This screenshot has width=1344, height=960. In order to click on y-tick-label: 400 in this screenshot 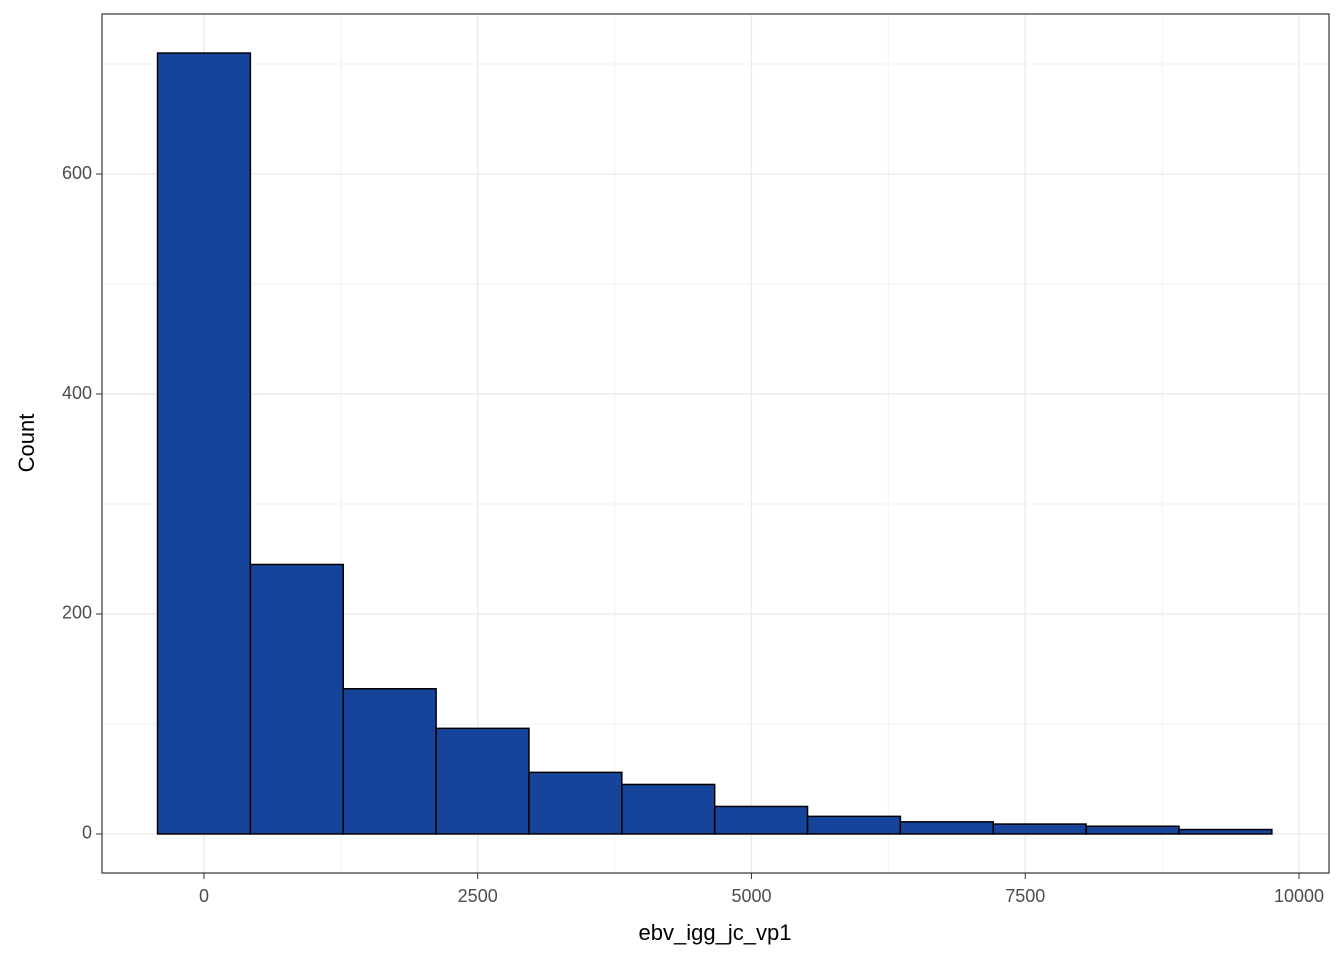, I will do `click(77, 393)`.